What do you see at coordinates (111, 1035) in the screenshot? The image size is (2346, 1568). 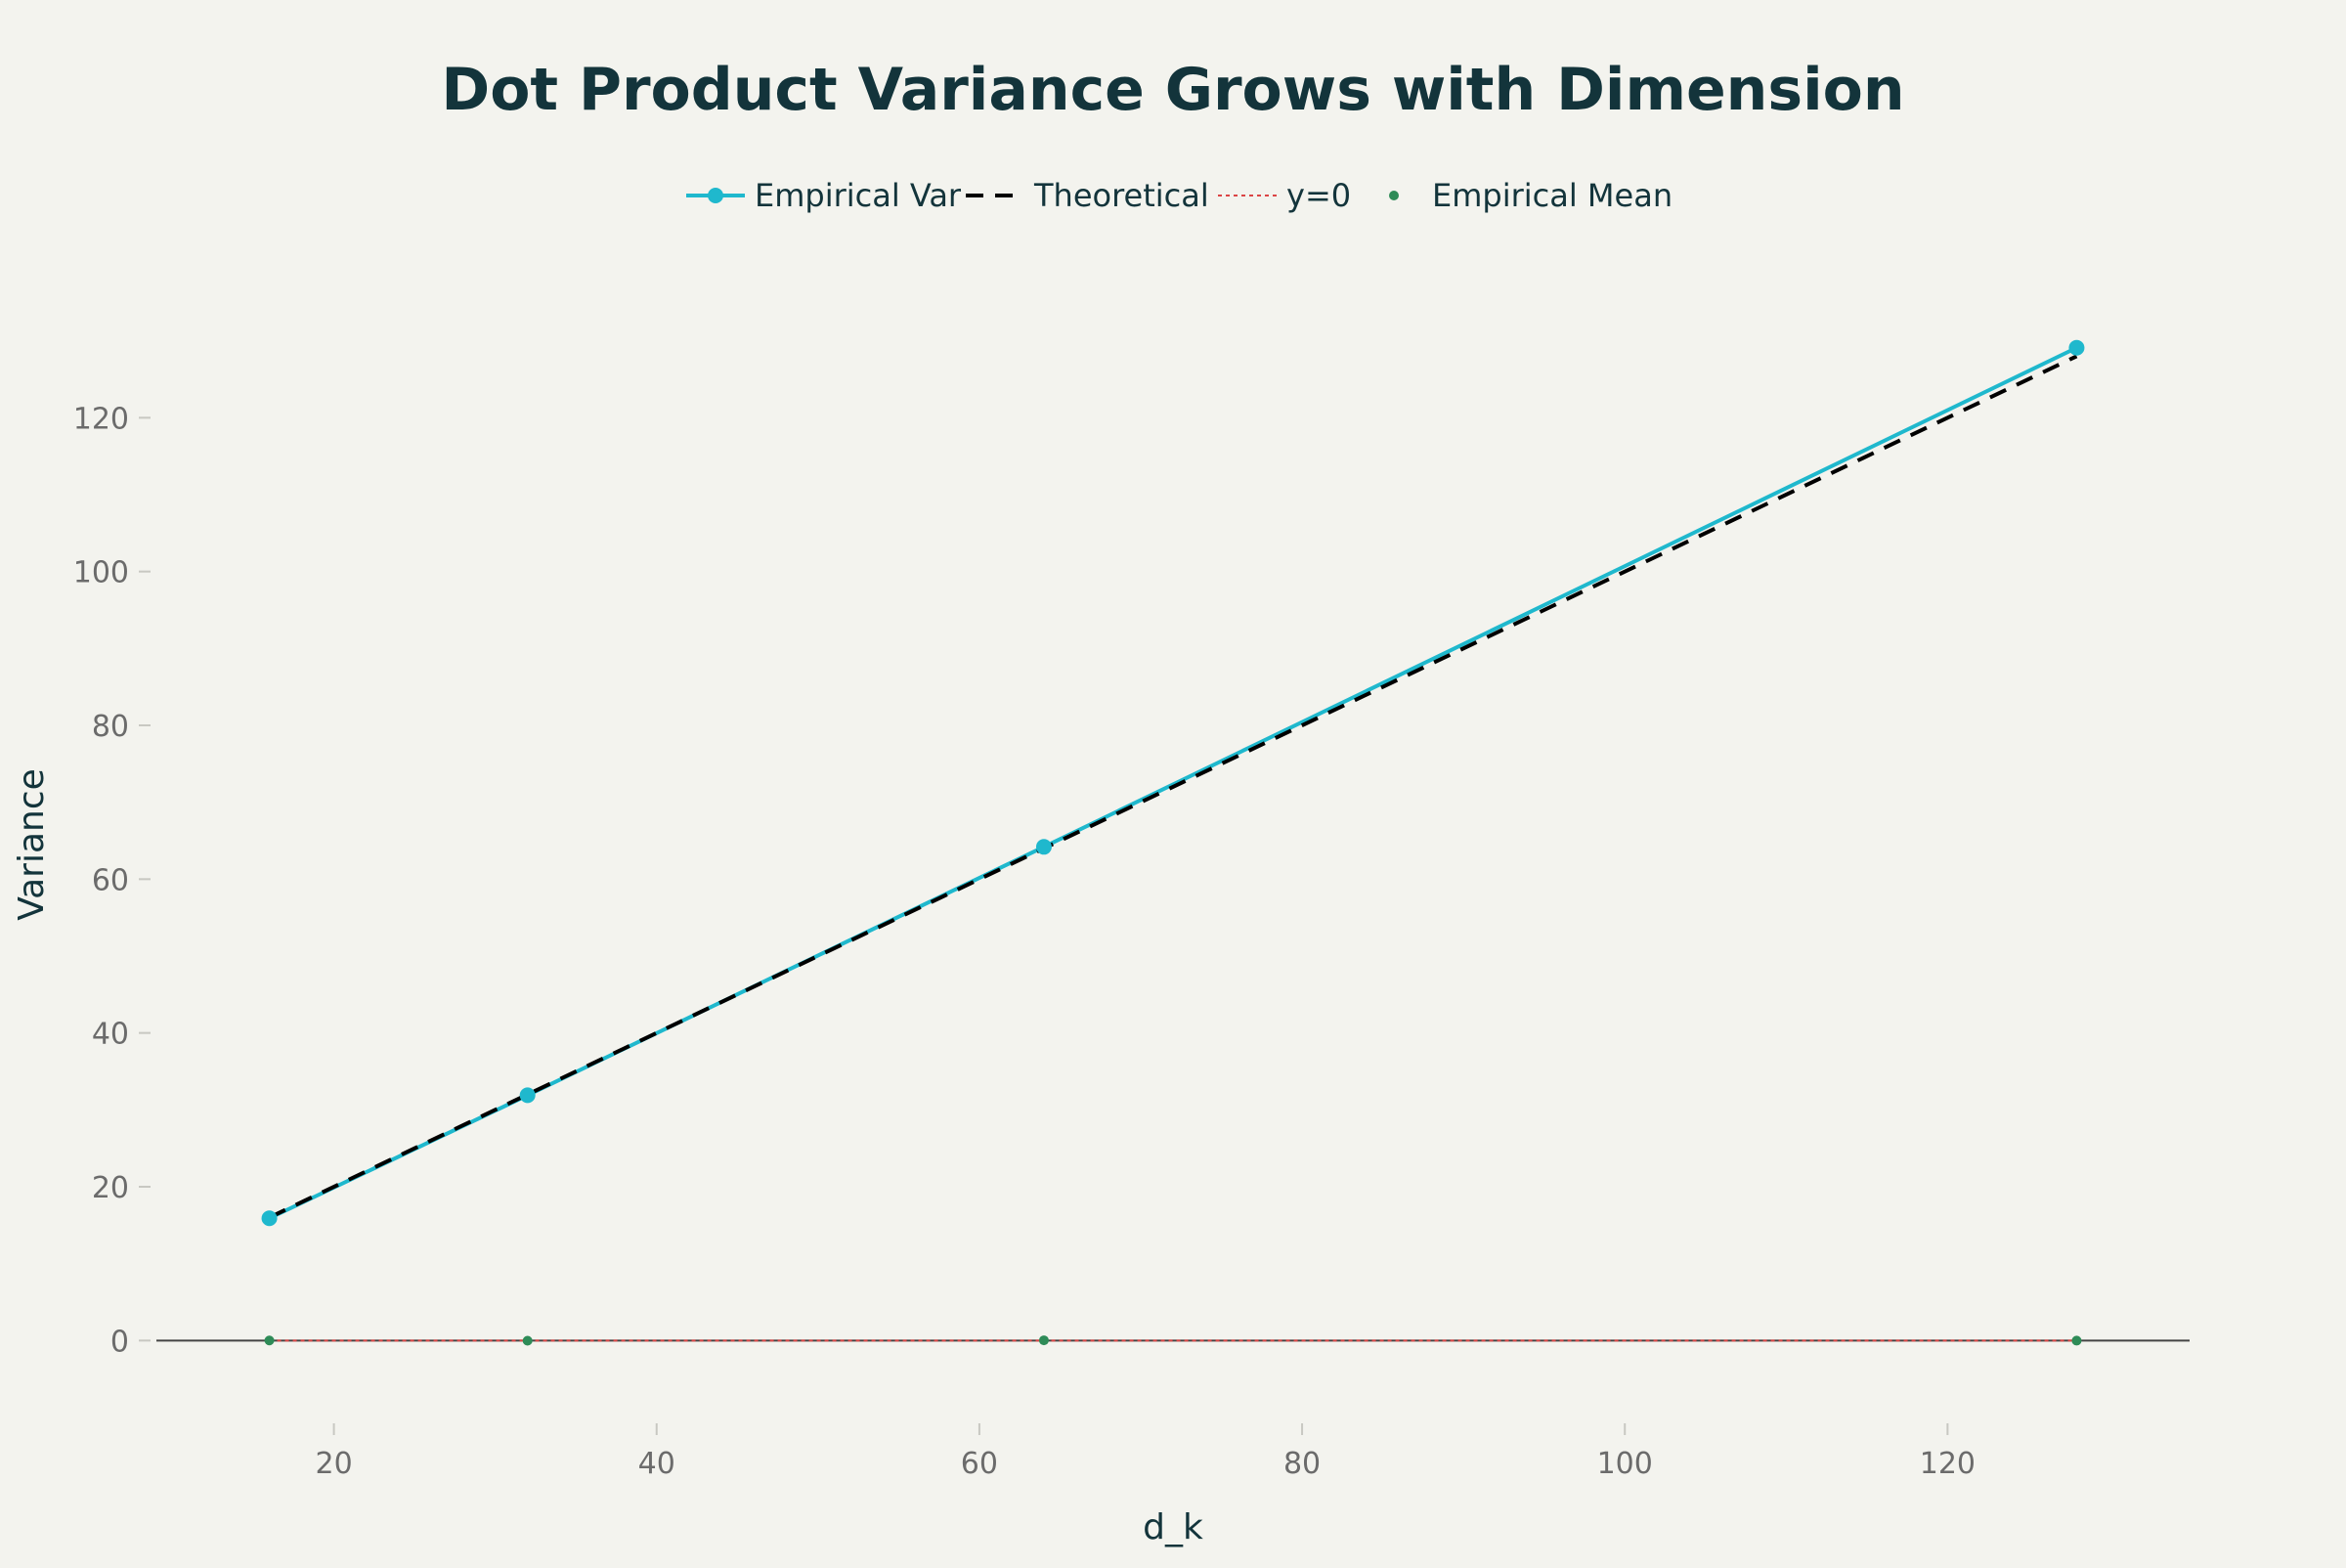 I see `y-tick-label: 40` at bounding box center [111, 1035].